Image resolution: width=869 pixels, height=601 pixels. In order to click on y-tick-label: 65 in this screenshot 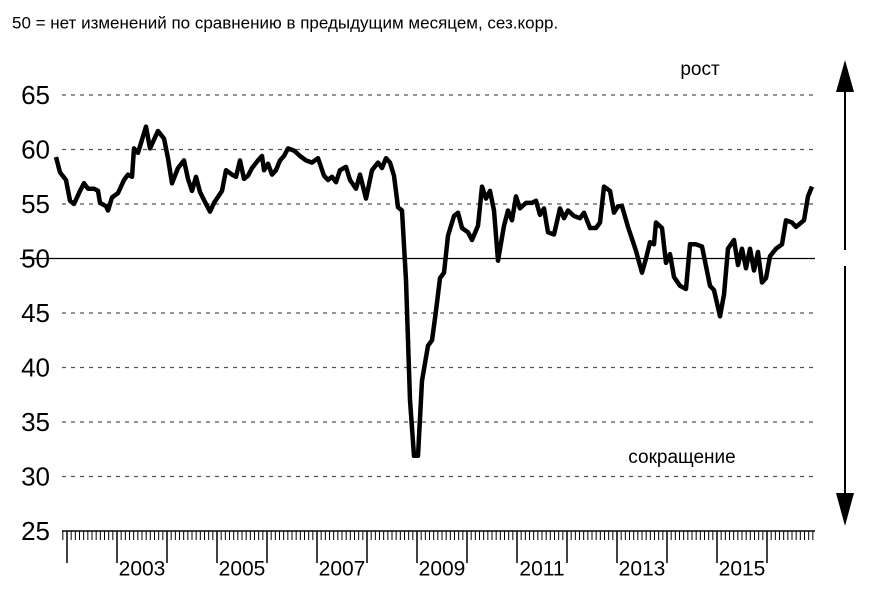, I will do `click(35, 95)`.